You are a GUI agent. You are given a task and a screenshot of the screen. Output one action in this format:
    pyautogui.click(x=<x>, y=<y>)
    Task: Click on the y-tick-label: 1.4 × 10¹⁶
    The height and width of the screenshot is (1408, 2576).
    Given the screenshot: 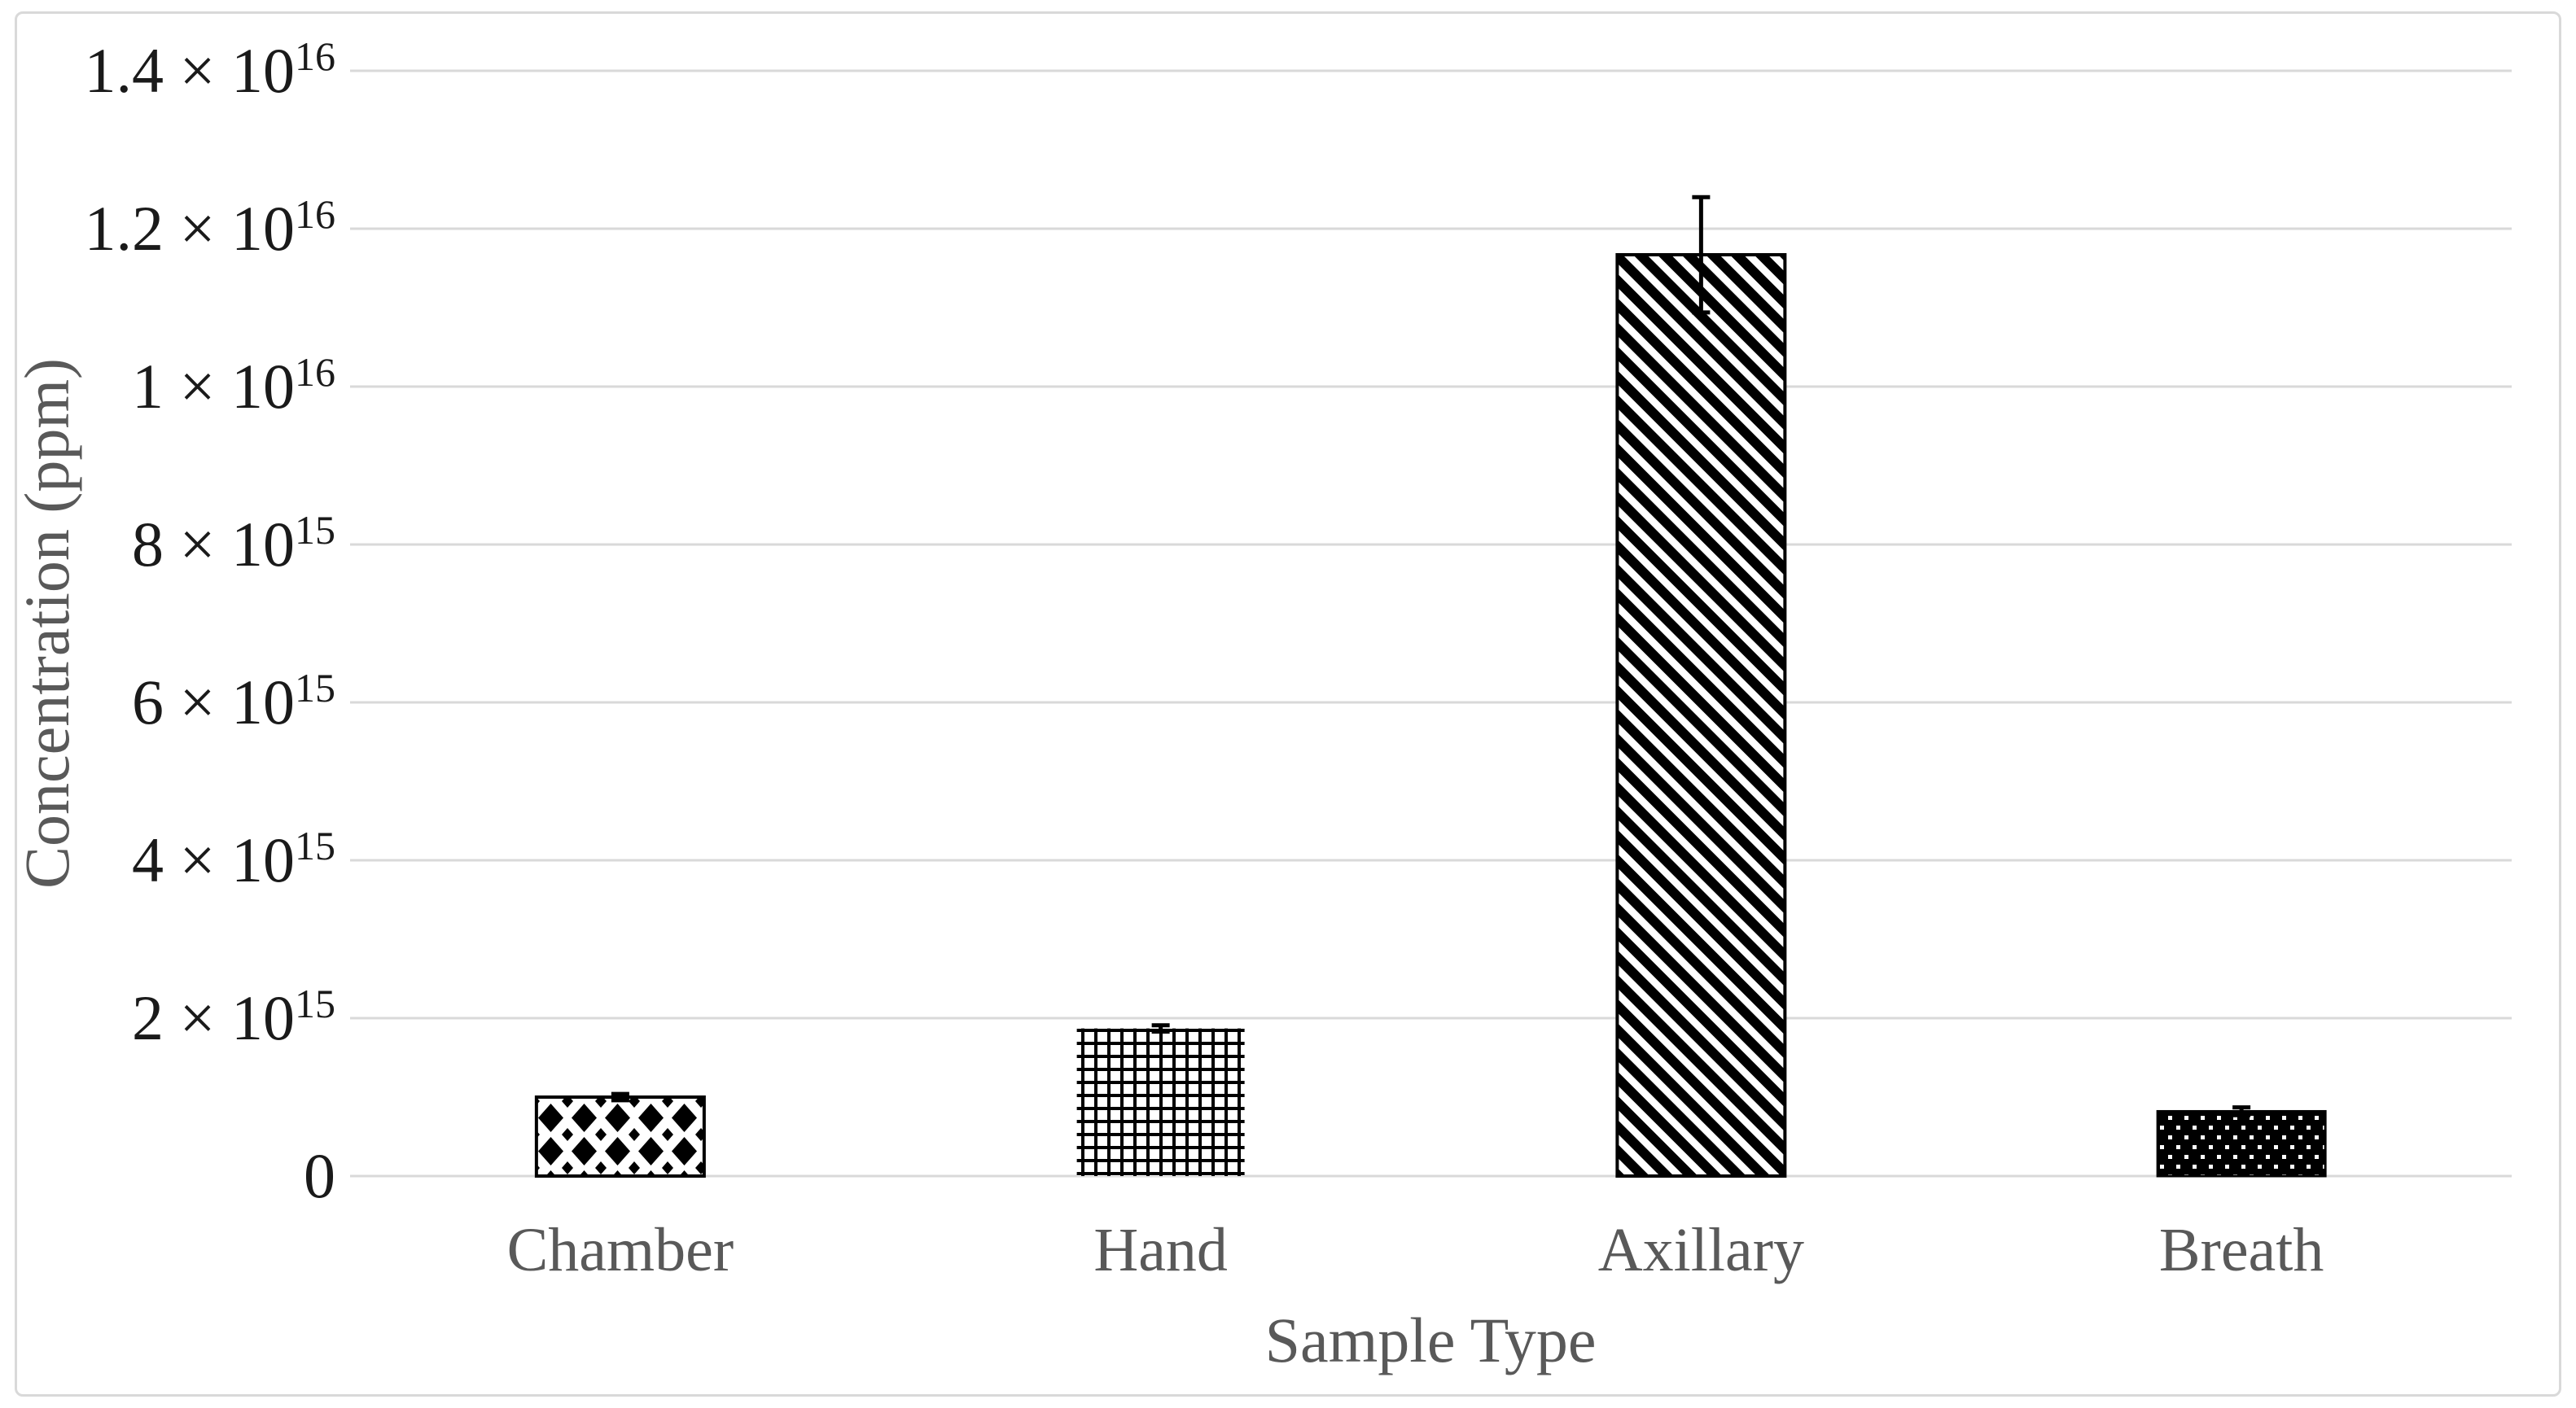 What is the action you would take?
    pyautogui.click(x=168, y=71)
    